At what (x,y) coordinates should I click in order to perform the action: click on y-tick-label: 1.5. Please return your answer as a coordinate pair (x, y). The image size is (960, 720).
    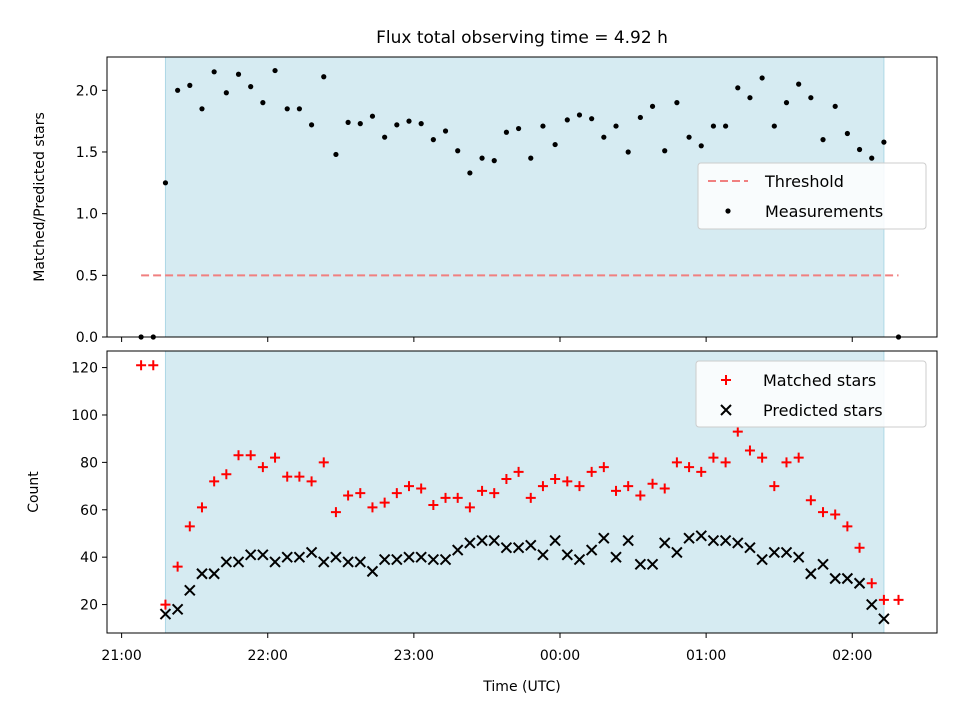
    Looking at the image, I should click on (87, 153).